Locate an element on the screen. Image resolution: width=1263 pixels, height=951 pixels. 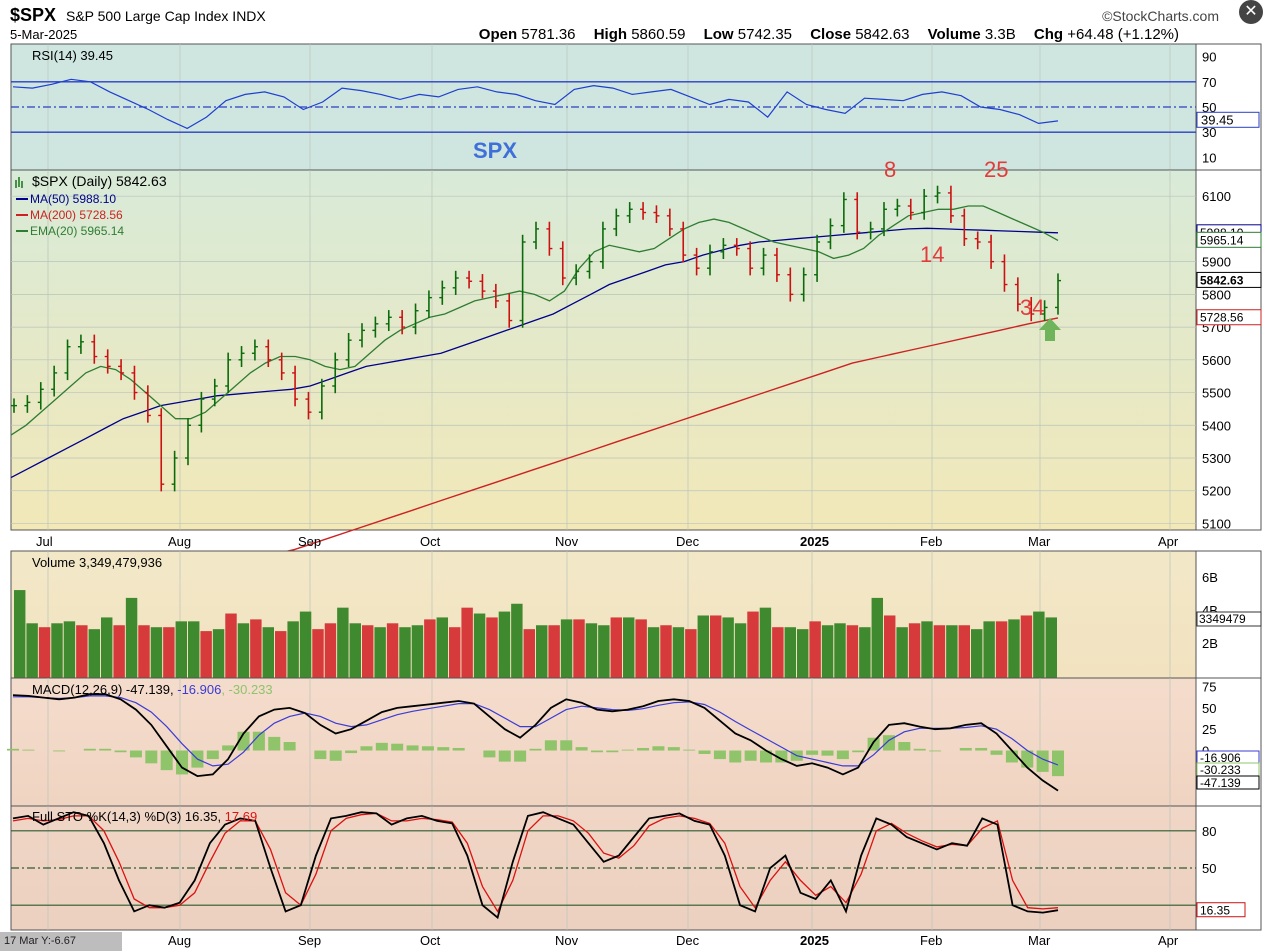
macd-panel is located at coordinates (603, 742).